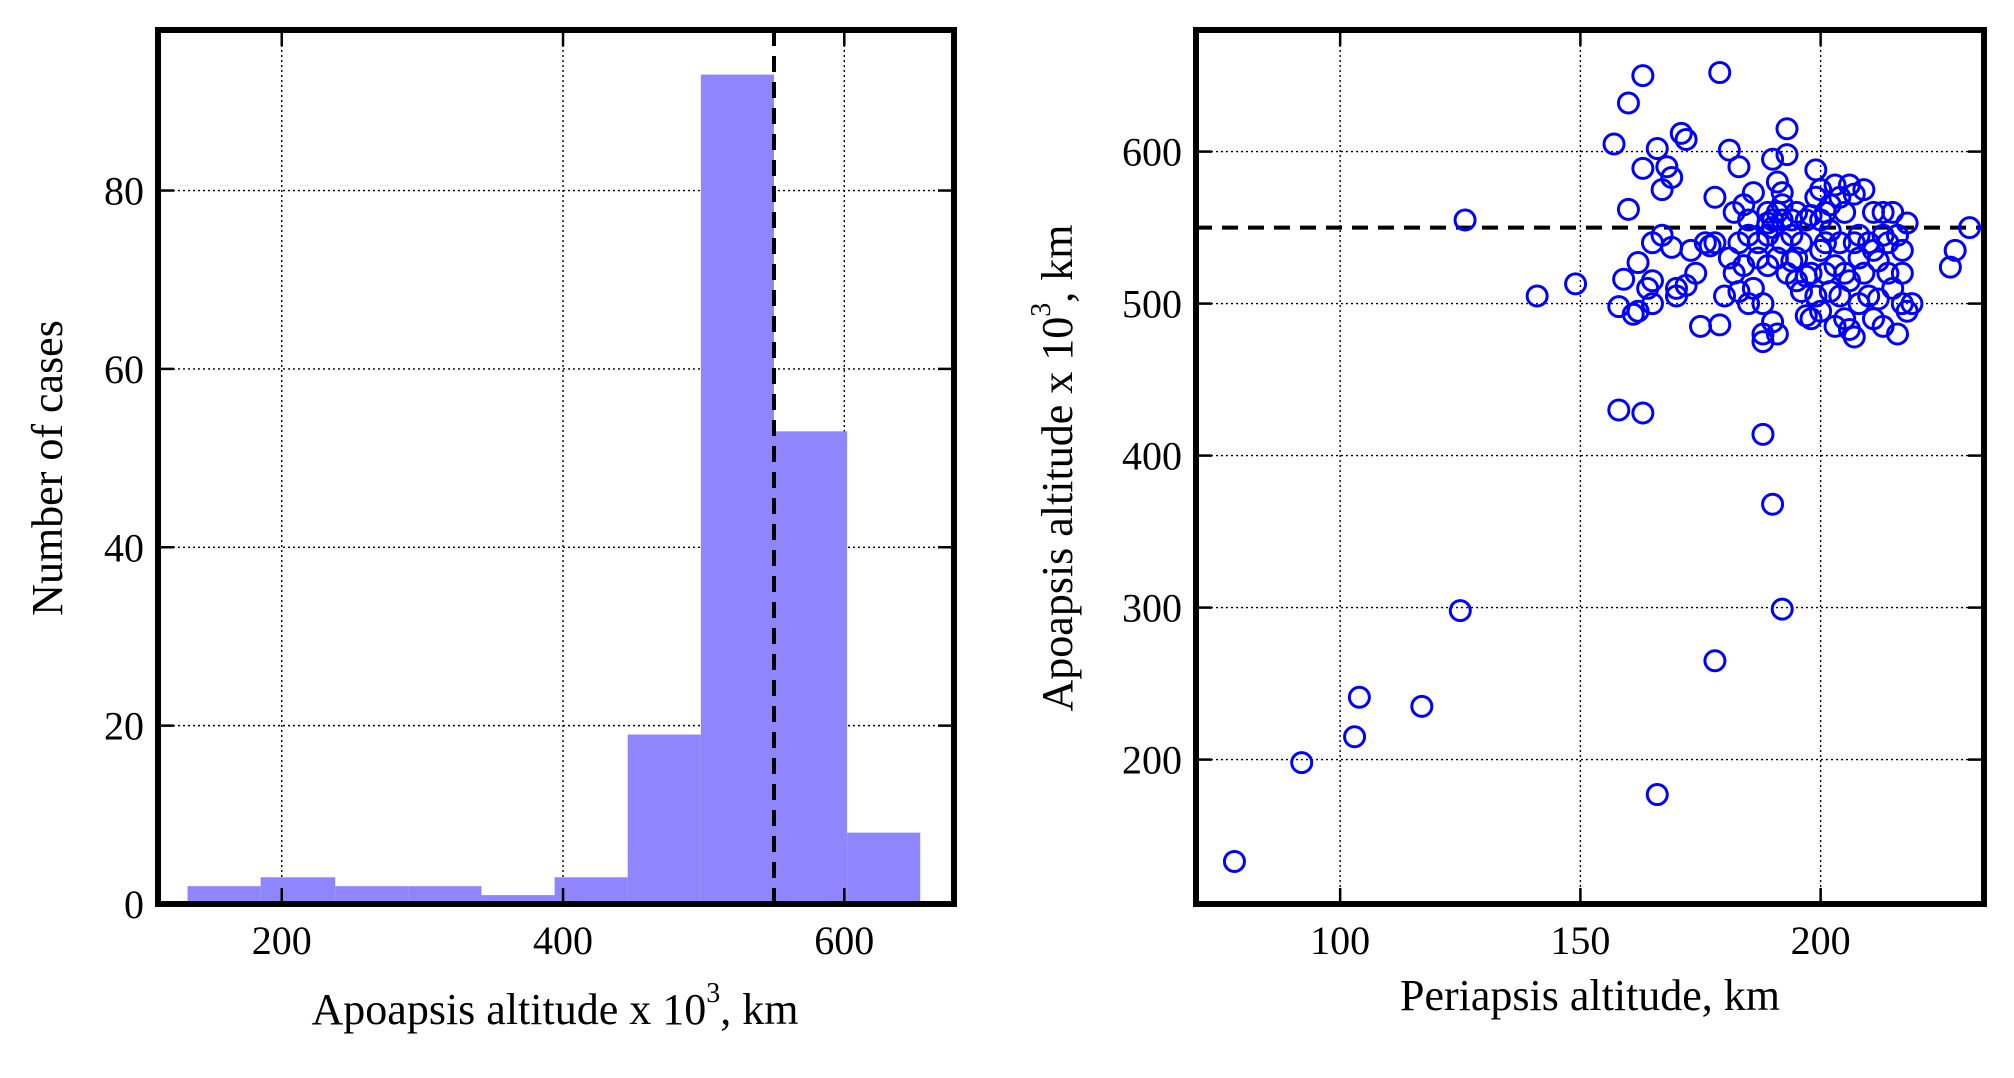 The image size is (2014, 1078). Describe the element at coordinates (134, 904) in the screenshot. I see `histogram-y-tick-label: 0` at that location.